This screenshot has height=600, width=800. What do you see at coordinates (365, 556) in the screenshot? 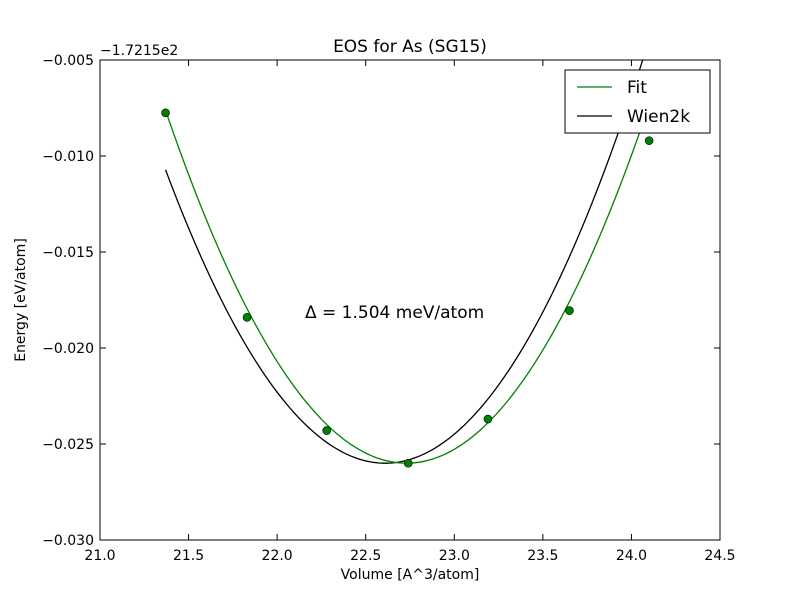
I see `x-tick-label: 22.5` at bounding box center [365, 556].